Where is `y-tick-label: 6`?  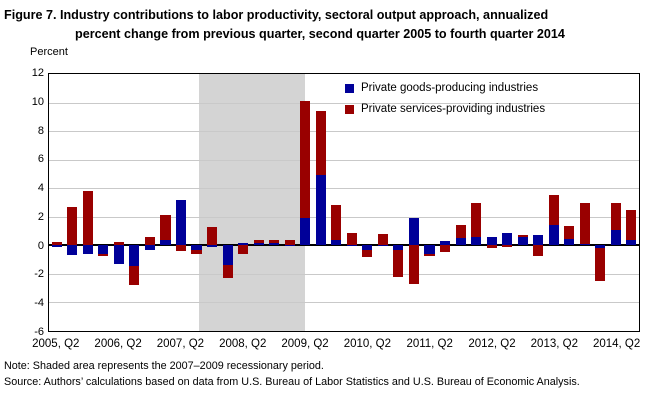
y-tick-label: 6 is located at coordinates (40, 159).